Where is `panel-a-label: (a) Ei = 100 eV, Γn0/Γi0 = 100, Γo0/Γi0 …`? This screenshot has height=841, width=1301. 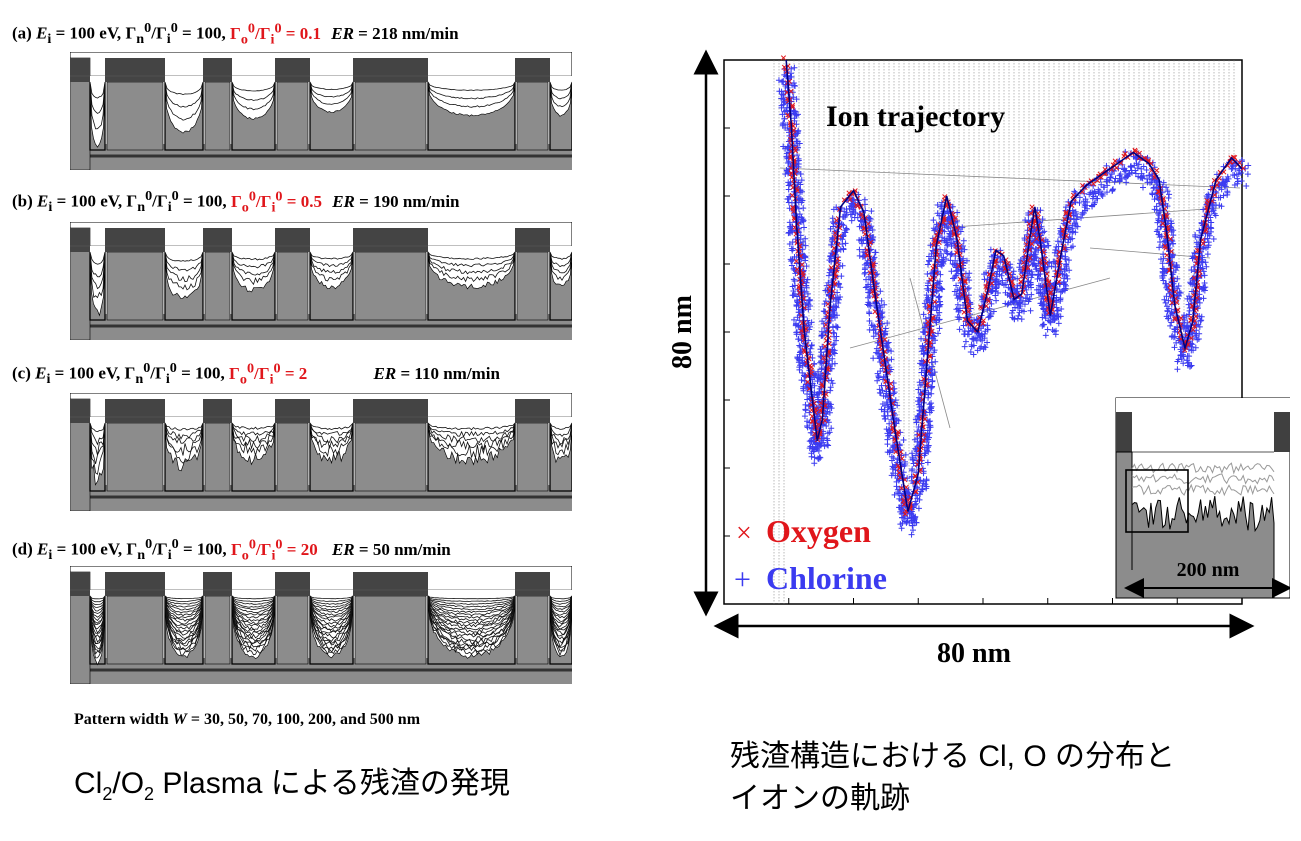
panel-a-label: (a) Ei = 100 eV, Γn0/Γi0 = 100, Γo0/Γi0 … is located at coordinates (235, 34).